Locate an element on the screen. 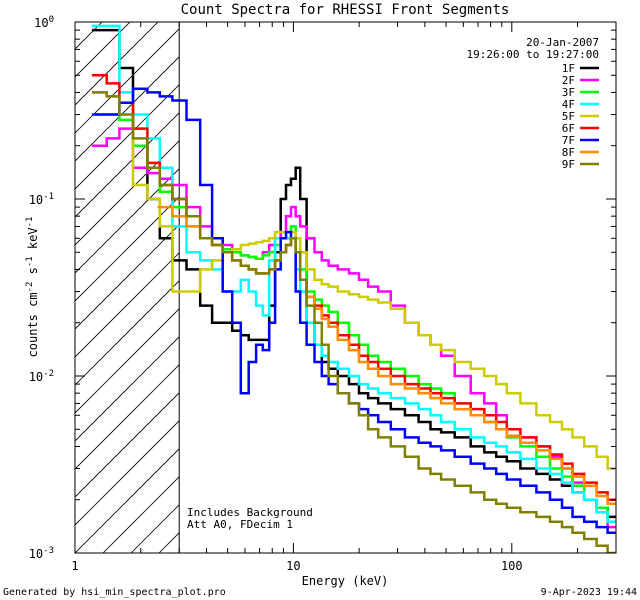  legend-label-4F: 4F is located at coordinates (568, 104).